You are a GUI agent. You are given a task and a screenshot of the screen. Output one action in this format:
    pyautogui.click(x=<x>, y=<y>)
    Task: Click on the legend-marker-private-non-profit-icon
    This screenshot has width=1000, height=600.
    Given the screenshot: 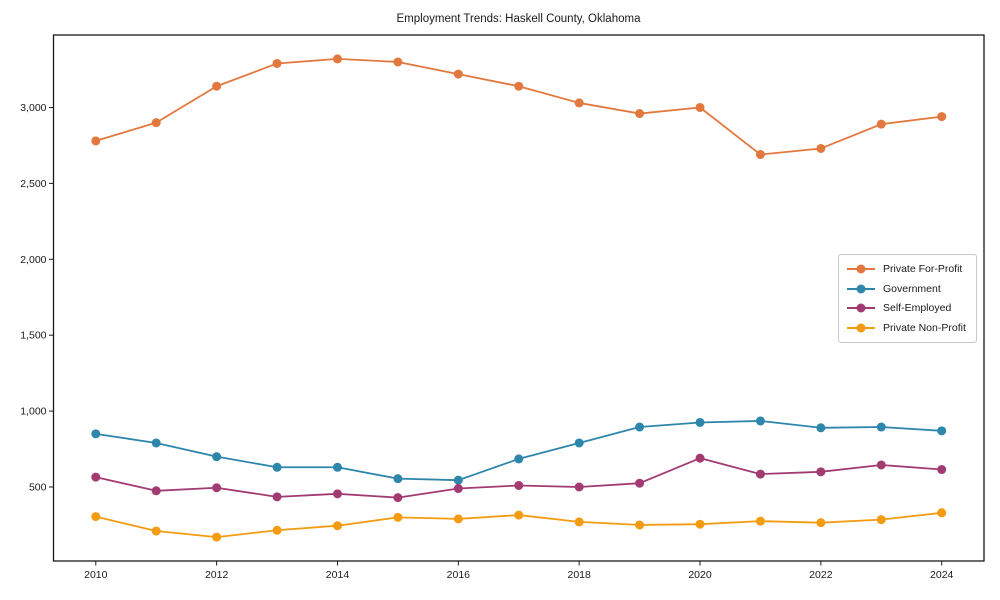 What is the action you would take?
    pyautogui.click(x=861, y=328)
    